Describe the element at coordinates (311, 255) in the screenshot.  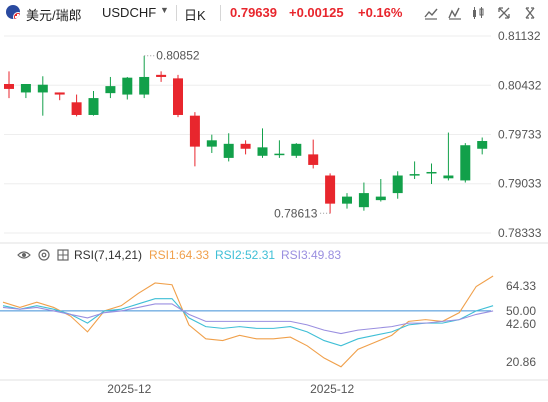
I see `rsi3-value: RSI3:49.83` at that location.